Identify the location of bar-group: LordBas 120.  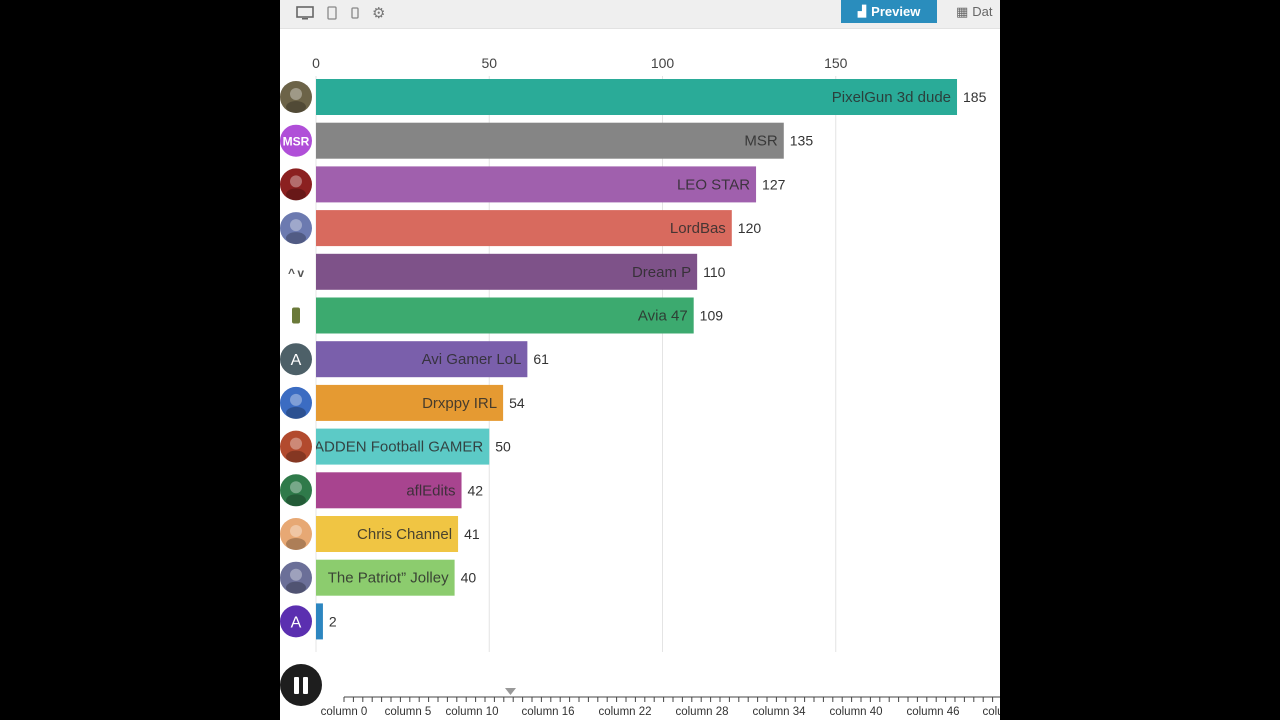
(521, 228).